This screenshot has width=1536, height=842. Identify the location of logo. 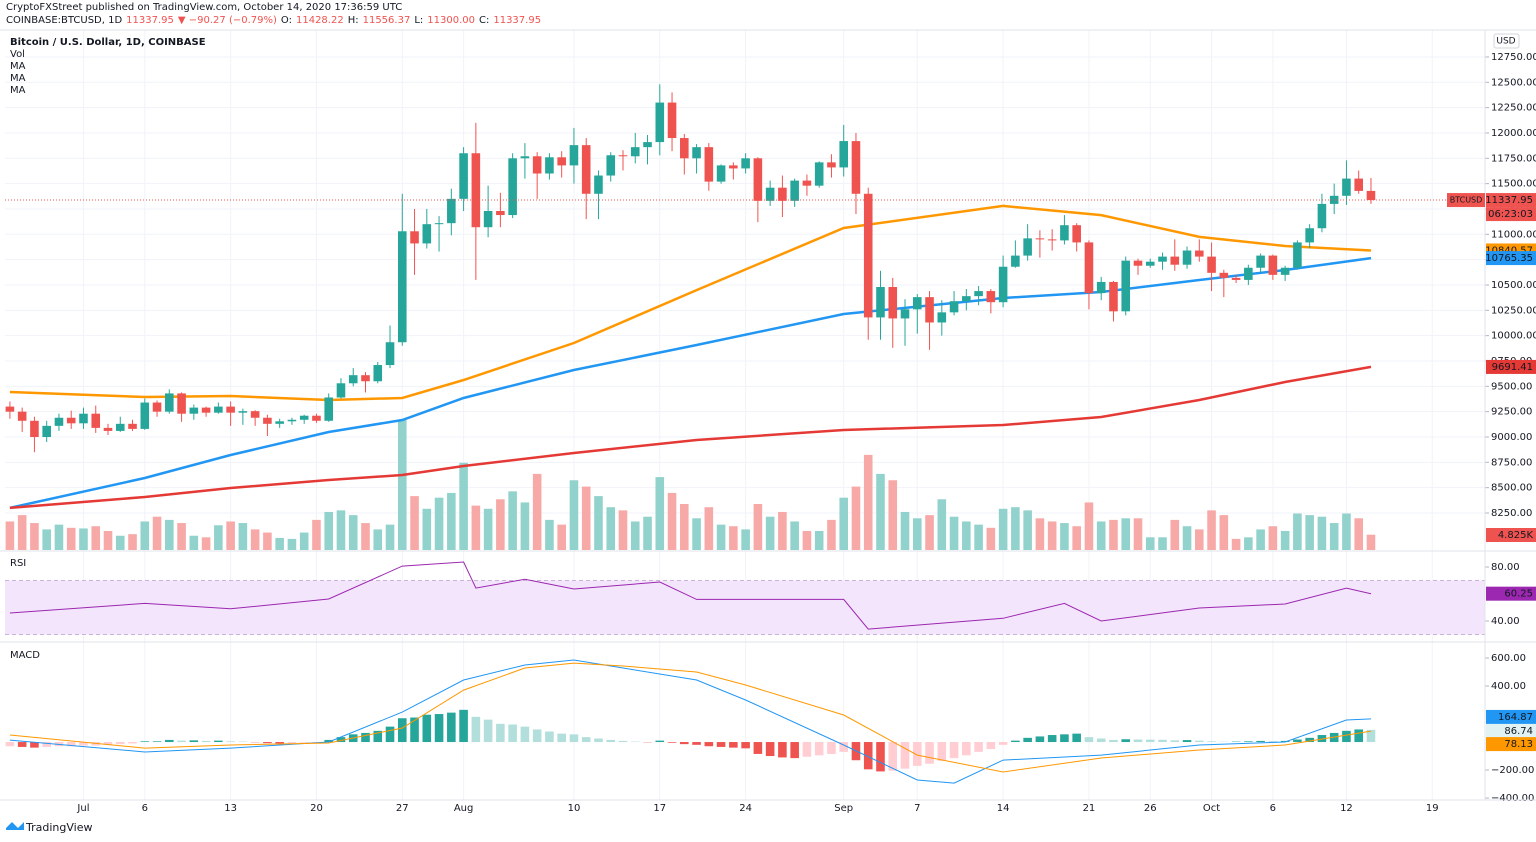
(15, 826).